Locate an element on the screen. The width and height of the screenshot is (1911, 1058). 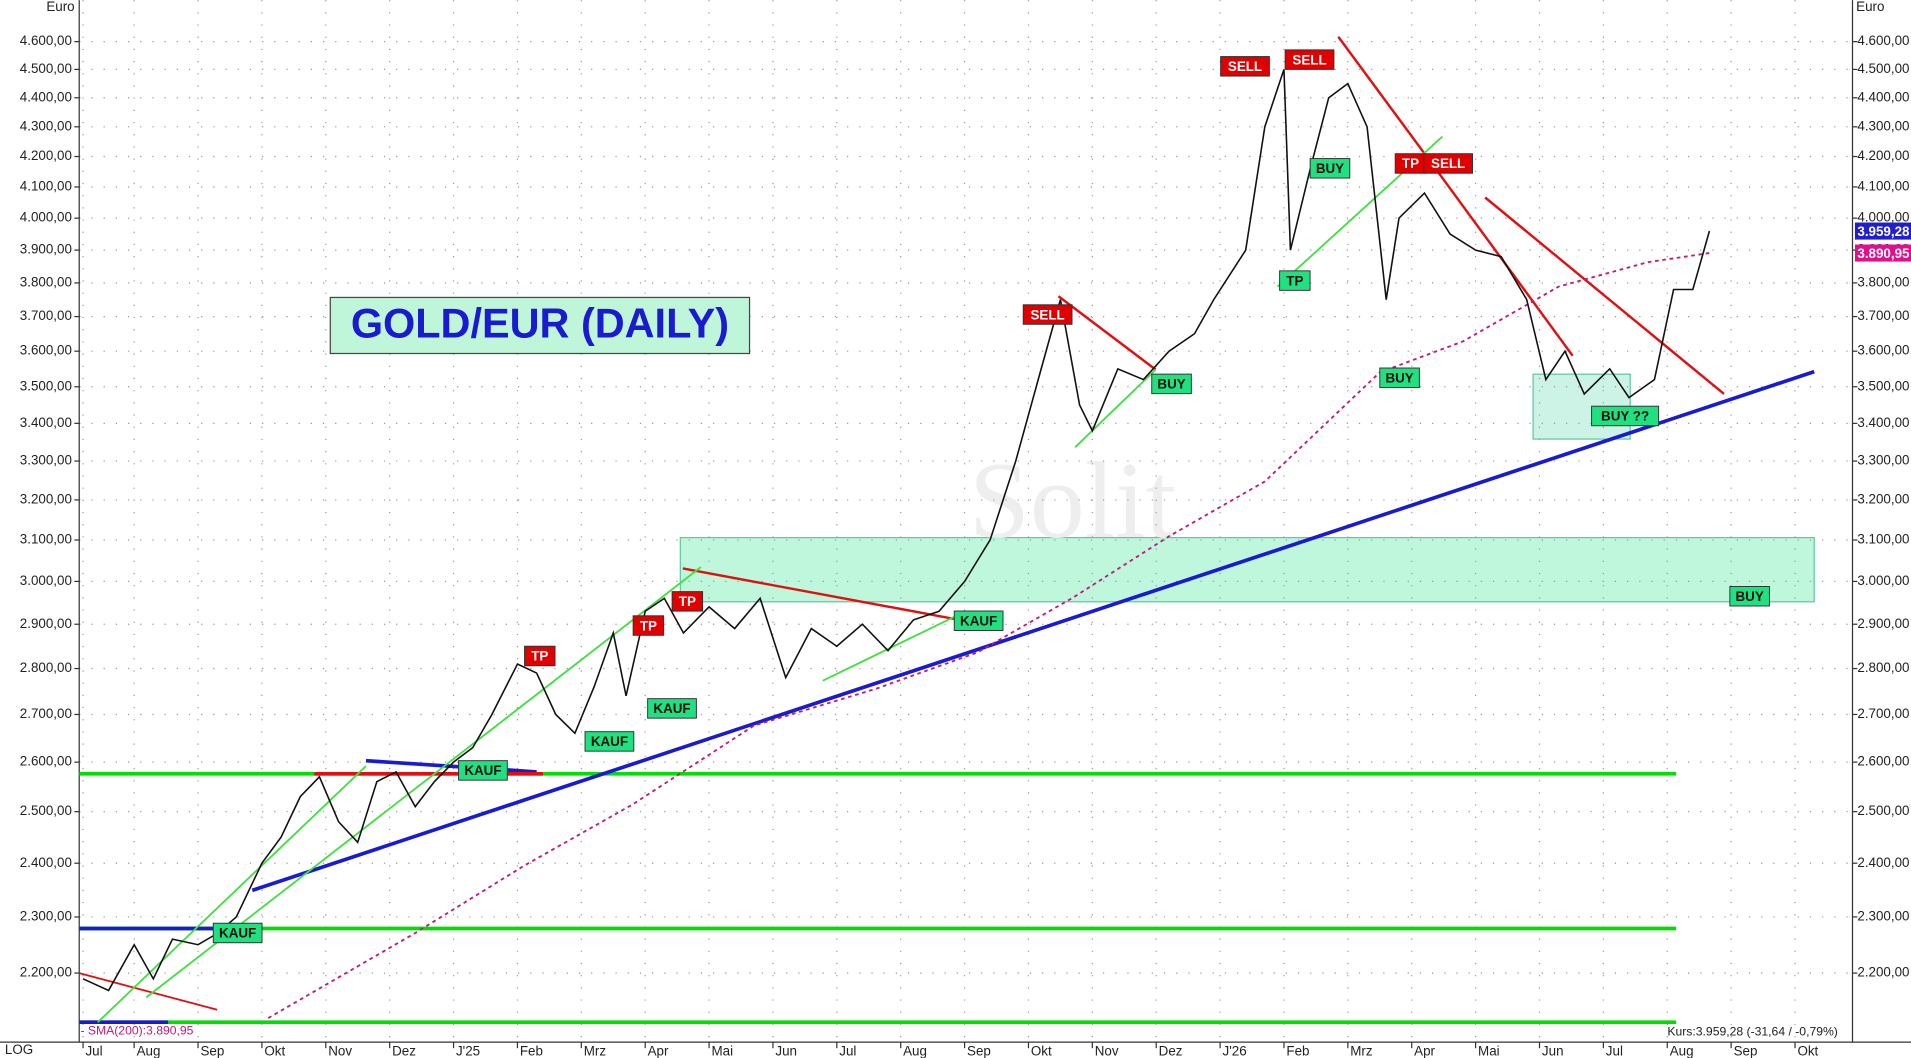
title-box is located at coordinates (540, 325).